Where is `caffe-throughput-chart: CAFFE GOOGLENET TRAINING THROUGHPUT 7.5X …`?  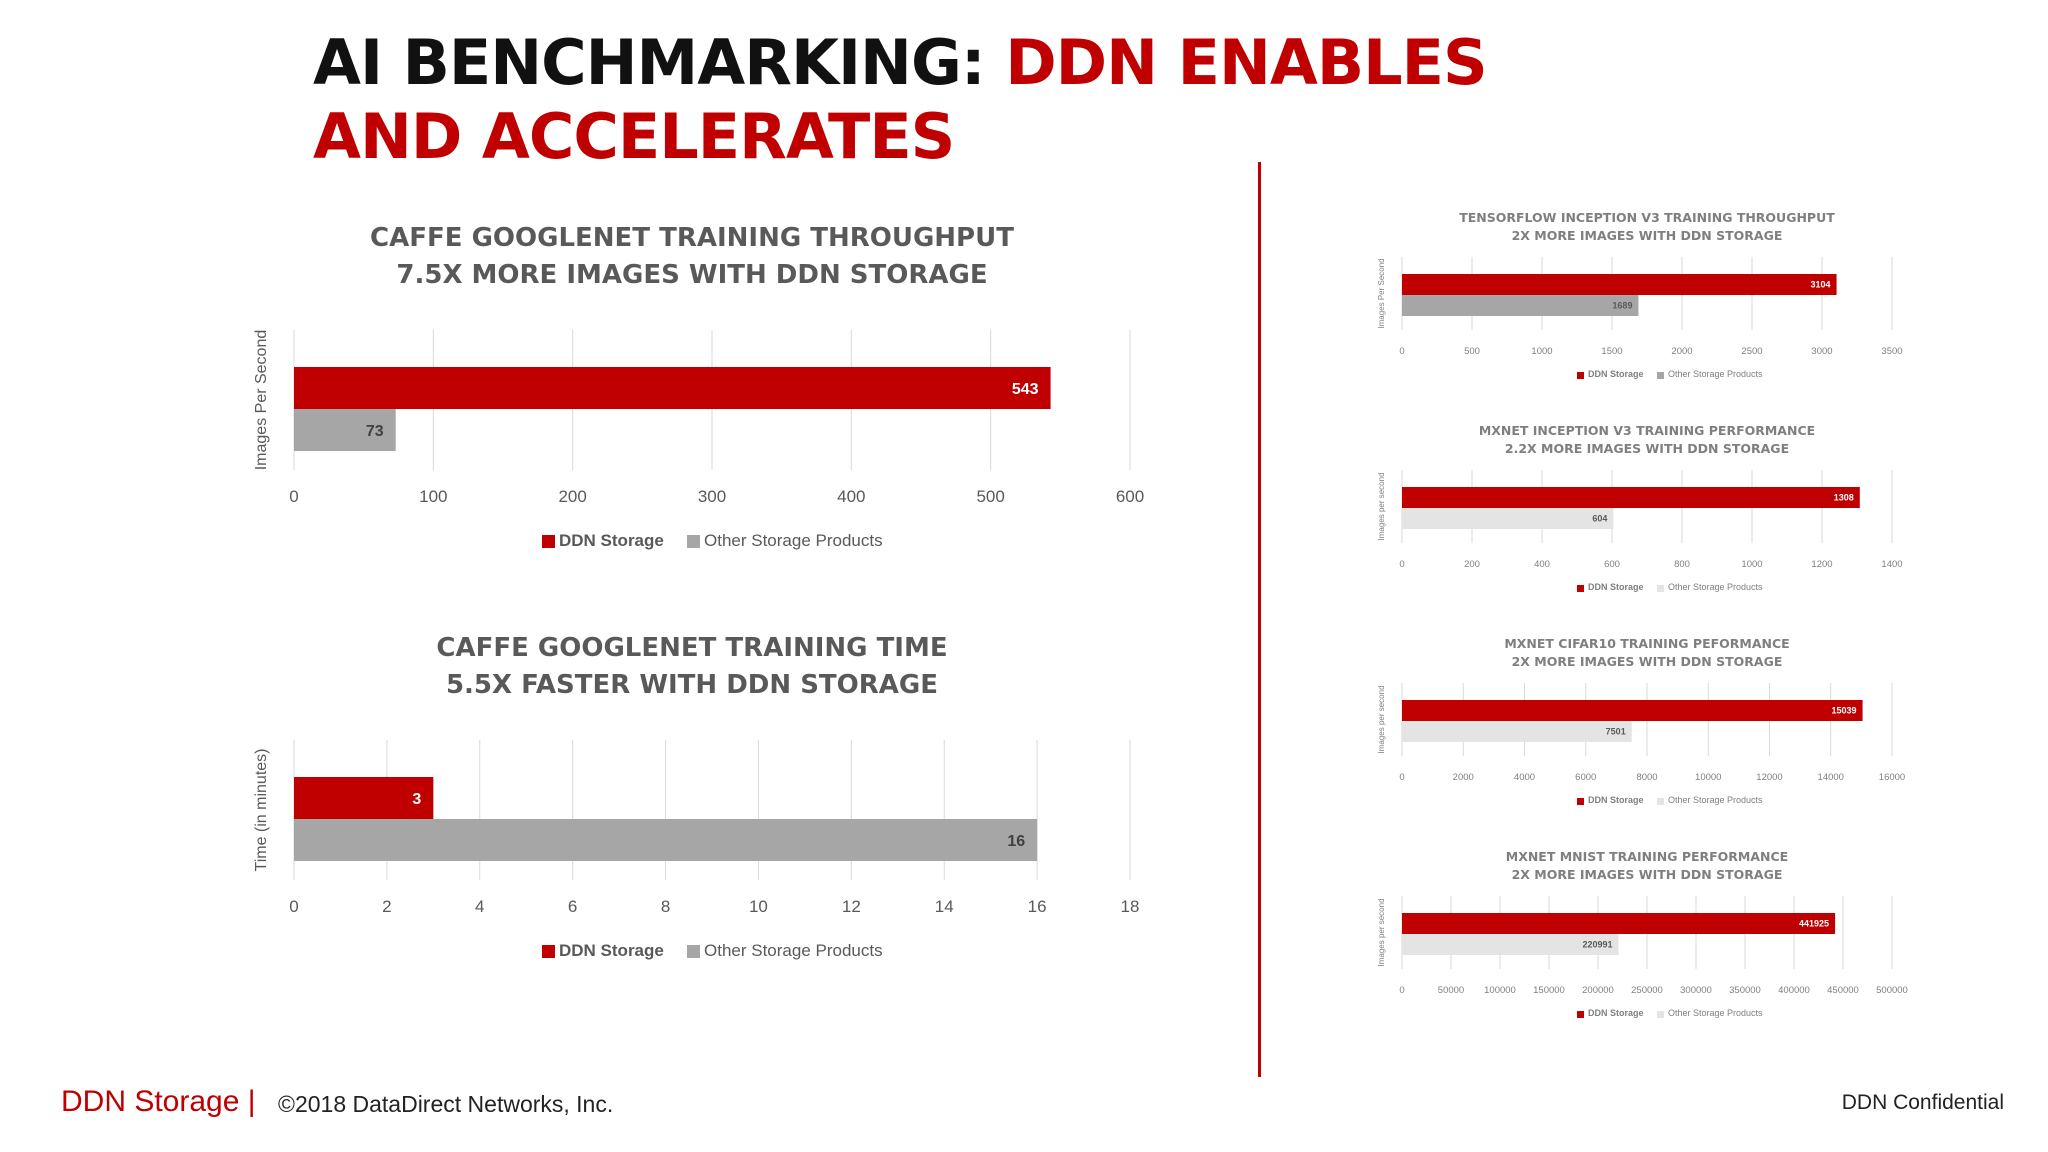
caffe-throughput-chart: CAFFE GOOGLENET TRAINING THROUGHPUT 7.5X … is located at coordinates (698, 386).